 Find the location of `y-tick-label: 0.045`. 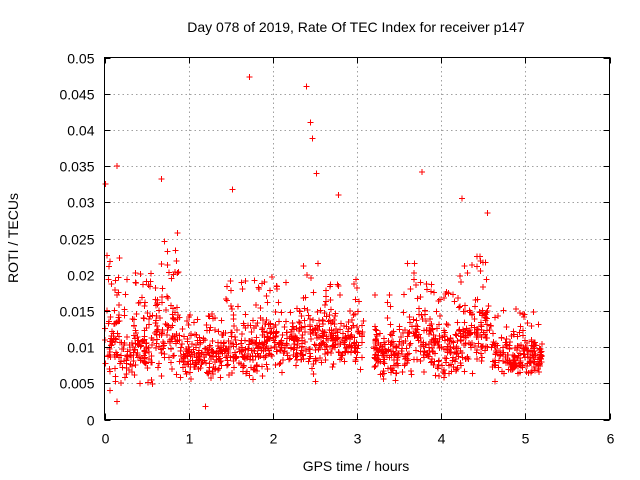

y-tick-label: 0.045 is located at coordinates (76, 95).